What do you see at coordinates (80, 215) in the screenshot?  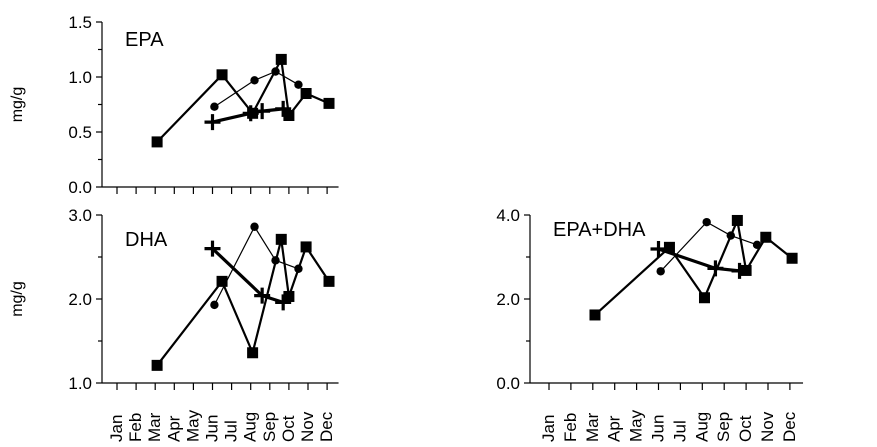 I see `y-tick-label: 3.0` at bounding box center [80, 215].